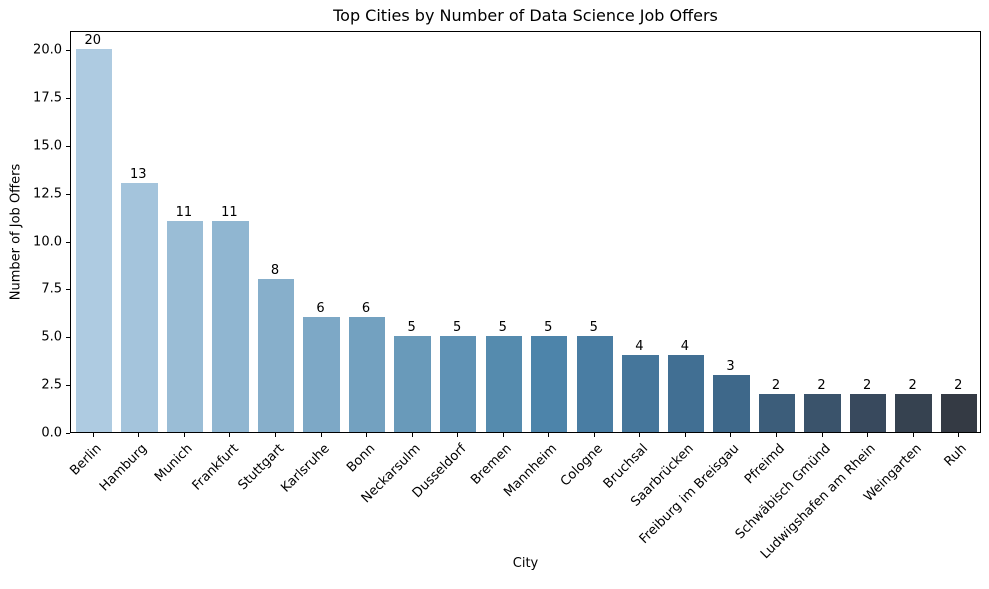 Image resolution: width=989 pixels, height=589 pixels. Describe the element at coordinates (47, 194) in the screenshot. I see `y-tick-label: 12.5` at that location.